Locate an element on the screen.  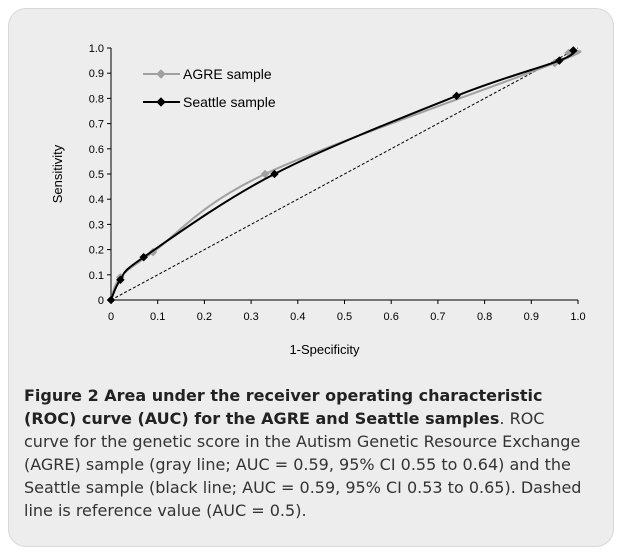
y-tick-label: 0.8 is located at coordinates (96, 99).